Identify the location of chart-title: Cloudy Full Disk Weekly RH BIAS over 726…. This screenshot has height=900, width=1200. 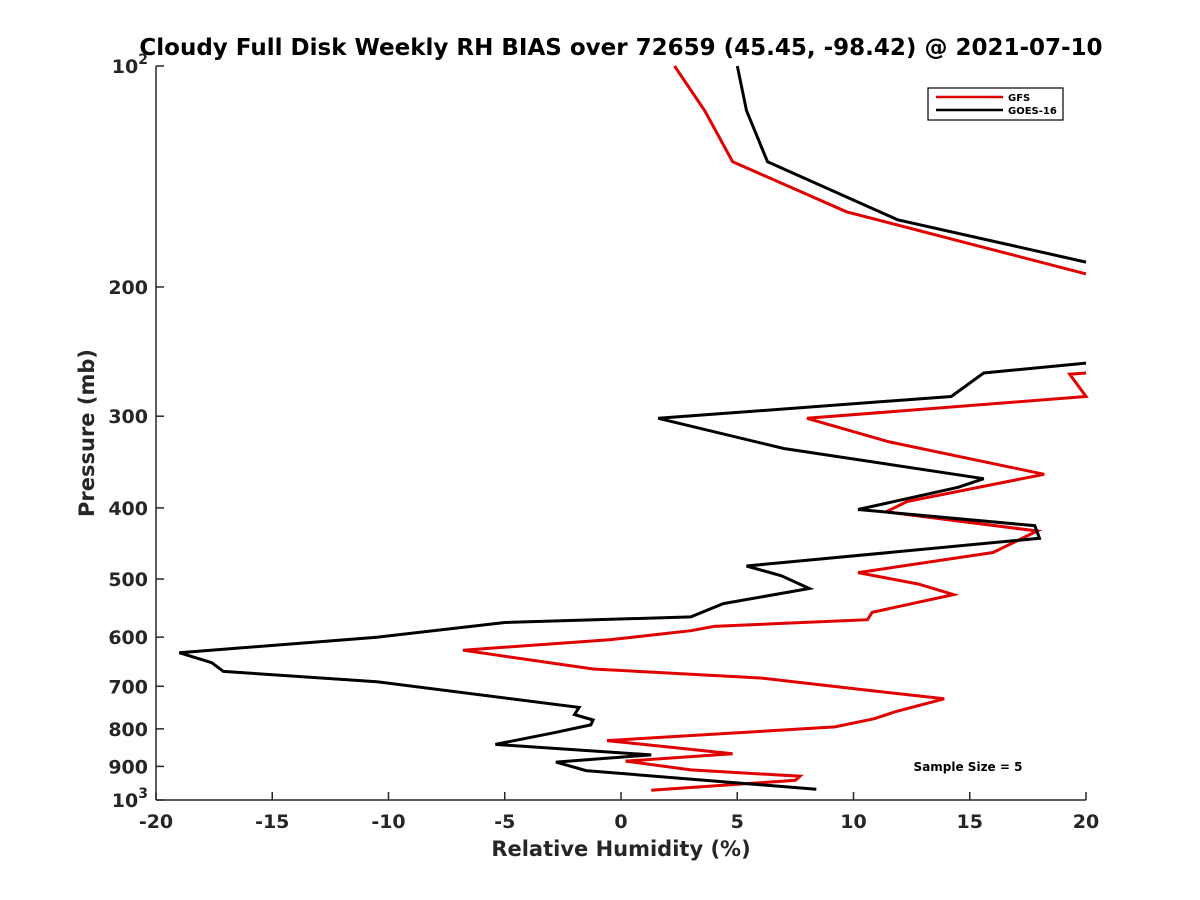
(620, 48).